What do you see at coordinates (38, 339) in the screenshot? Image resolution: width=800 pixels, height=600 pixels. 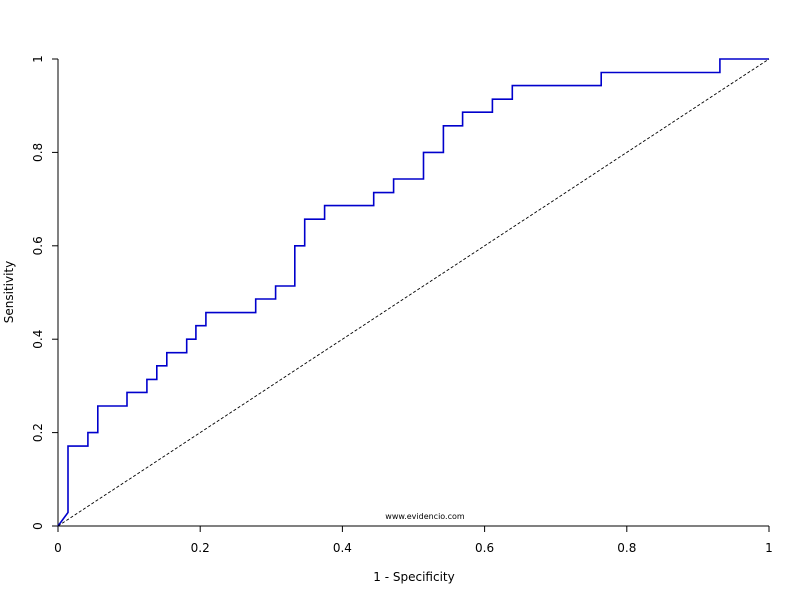 I see `y-tick-label: 0.4` at bounding box center [38, 339].